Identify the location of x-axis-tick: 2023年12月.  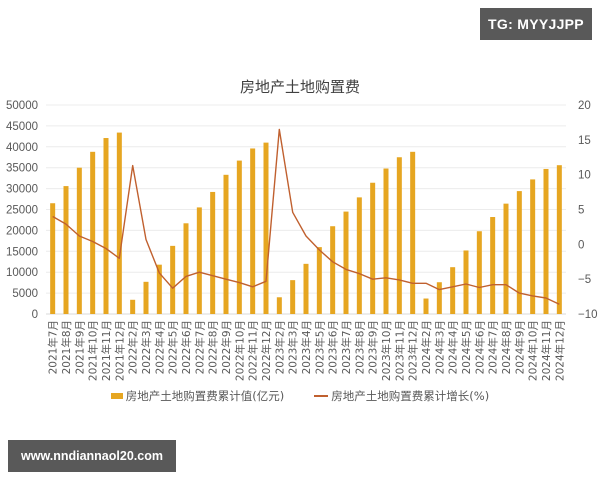
(413, 350).